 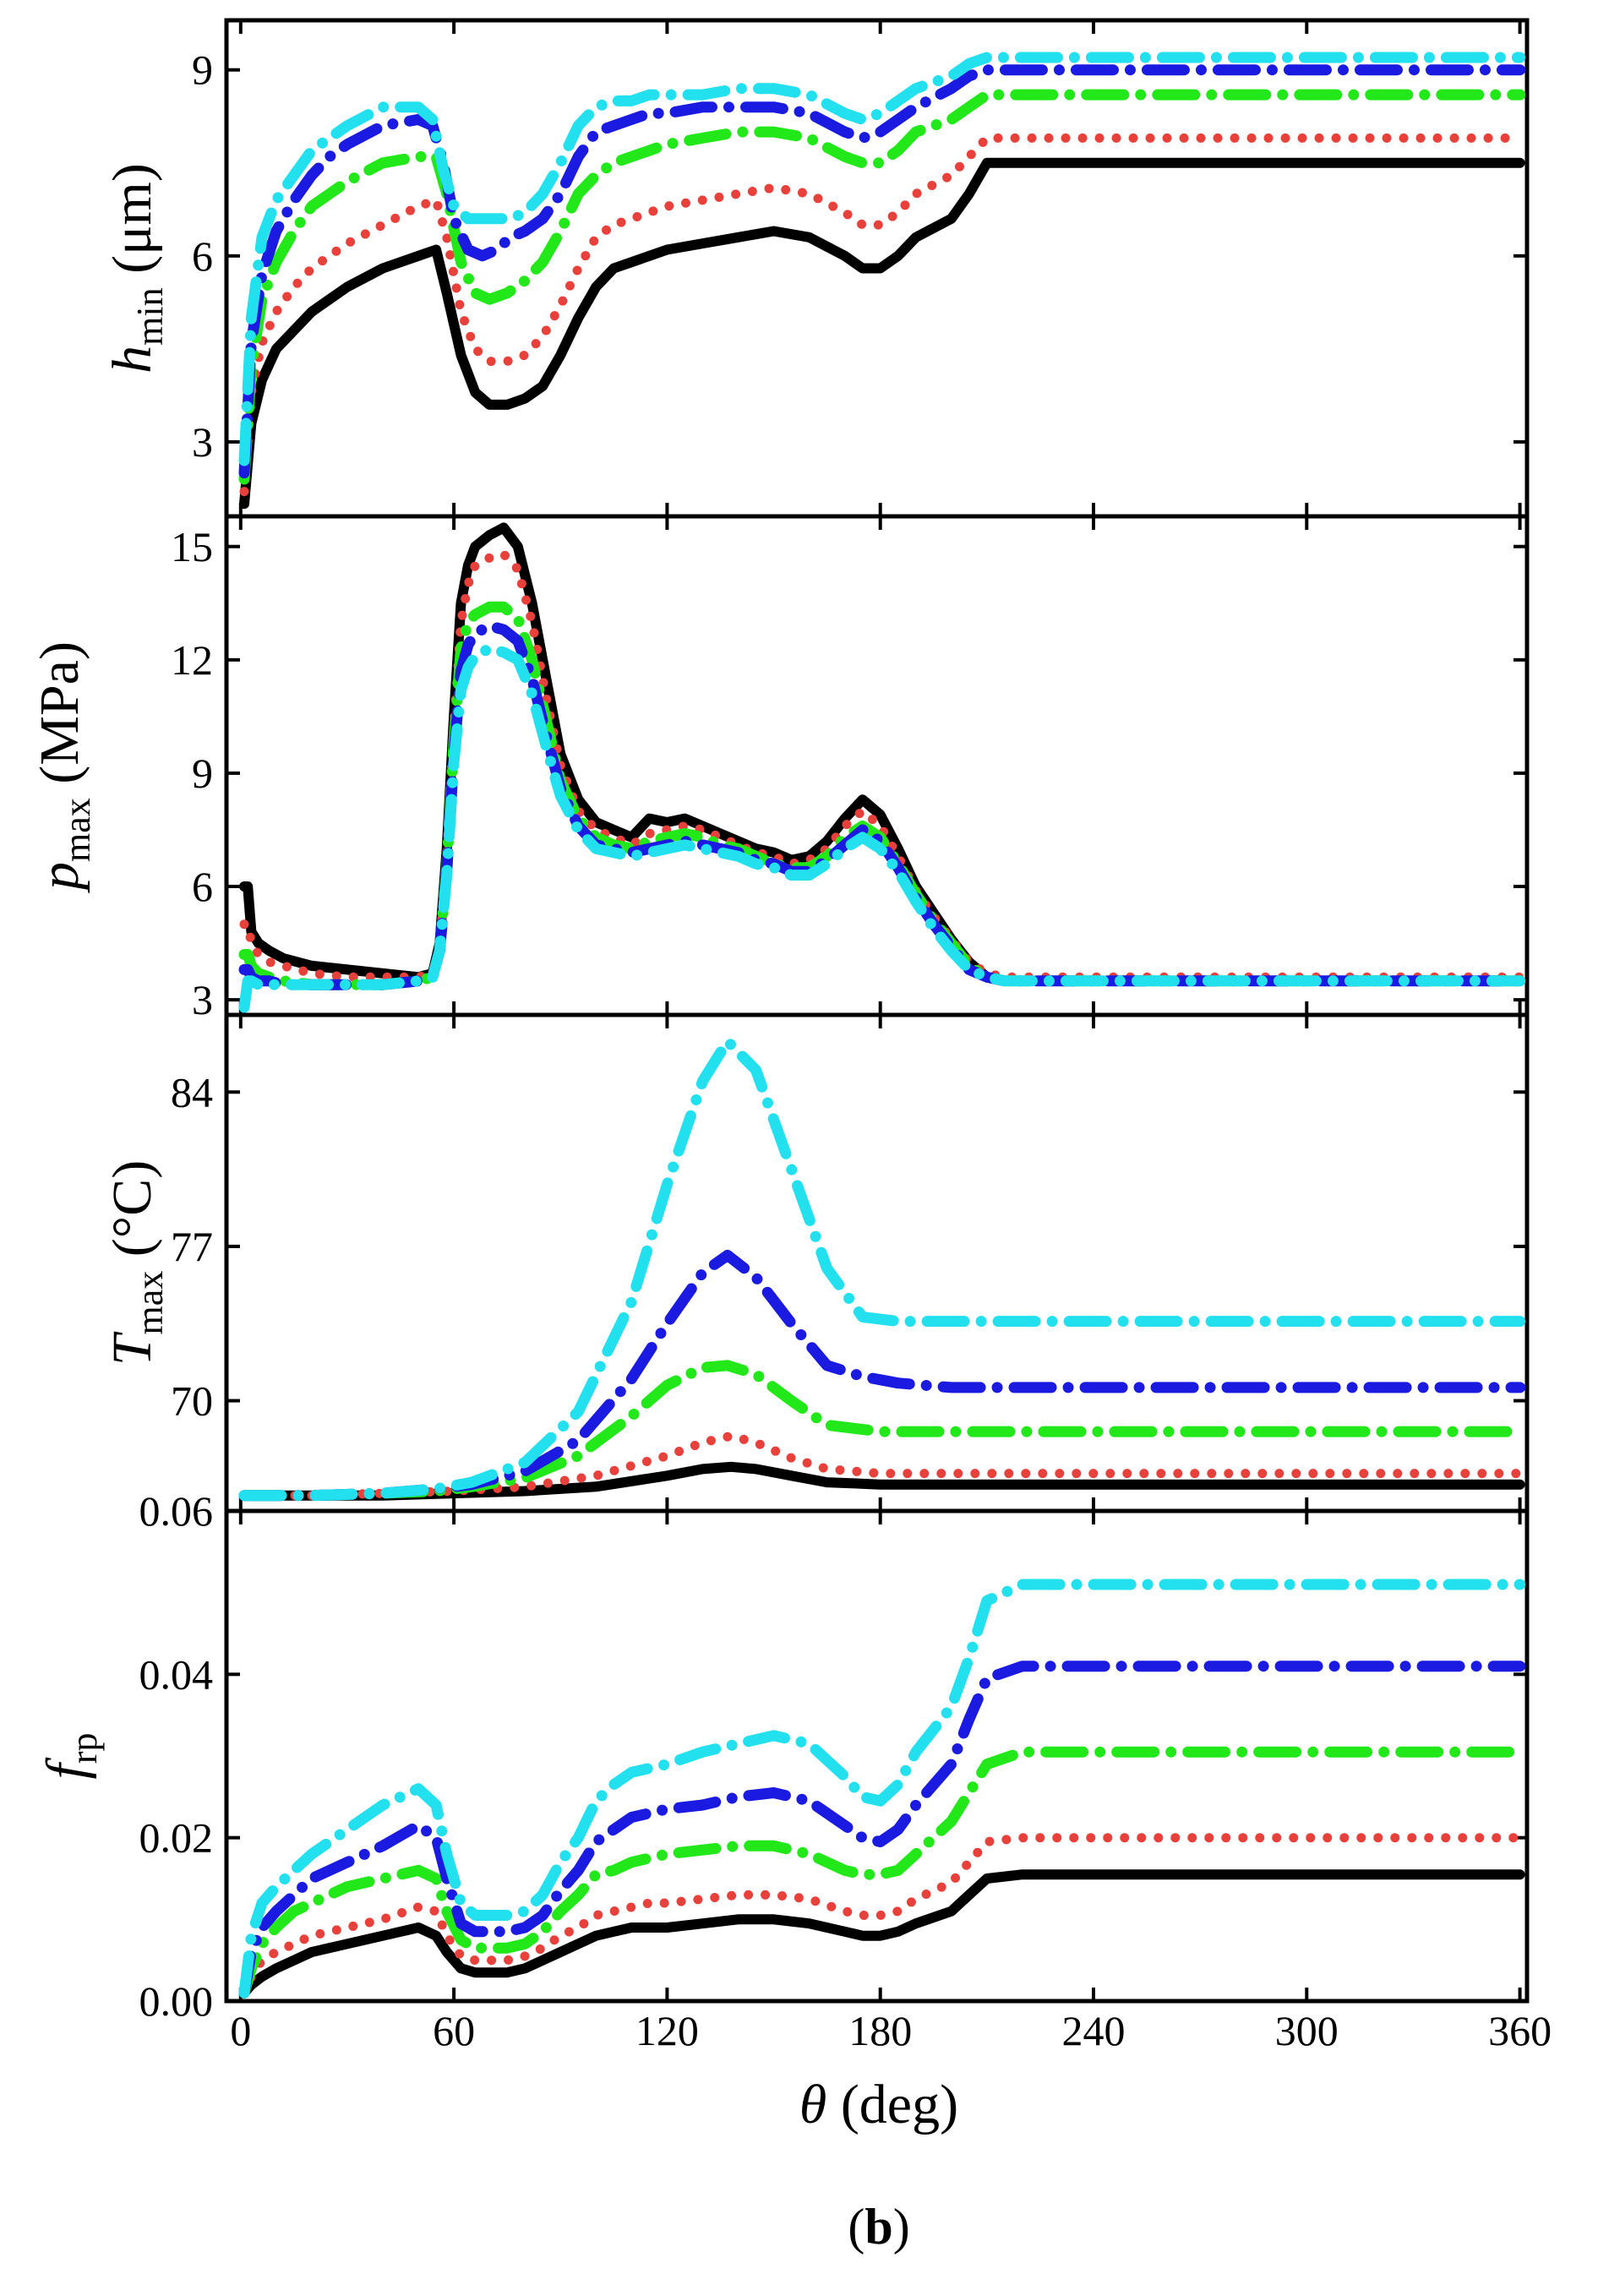 What do you see at coordinates (1520, 2031) in the screenshot?
I see `x-tick-label: 360` at bounding box center [1520, 2031].